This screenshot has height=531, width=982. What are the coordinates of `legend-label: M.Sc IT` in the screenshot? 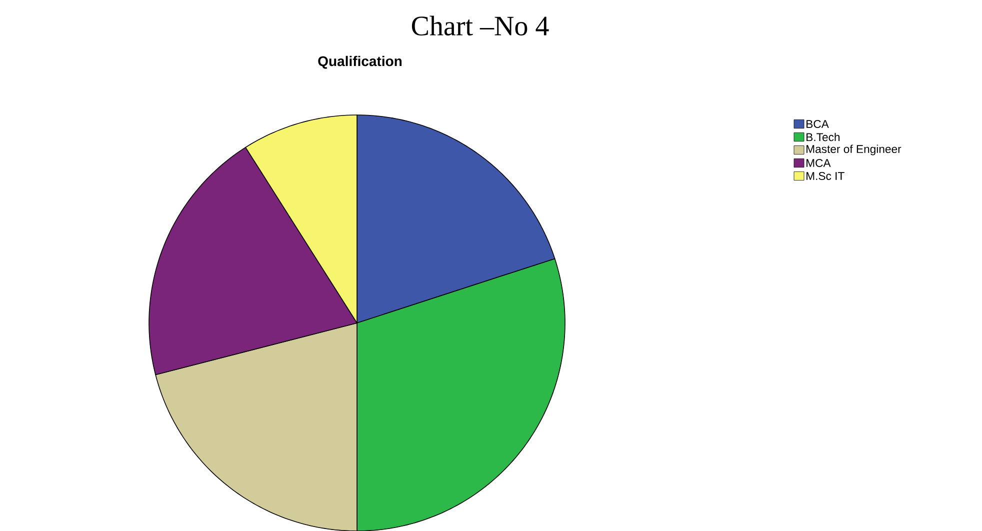 It's located at (825, 176).